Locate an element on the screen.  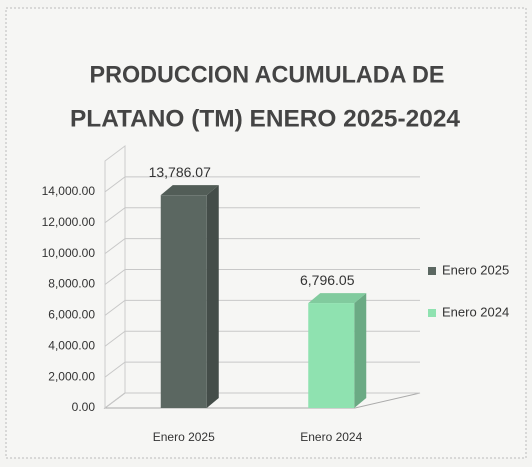
legend-label: Enero 2024 is located at coordinates (475, 311).